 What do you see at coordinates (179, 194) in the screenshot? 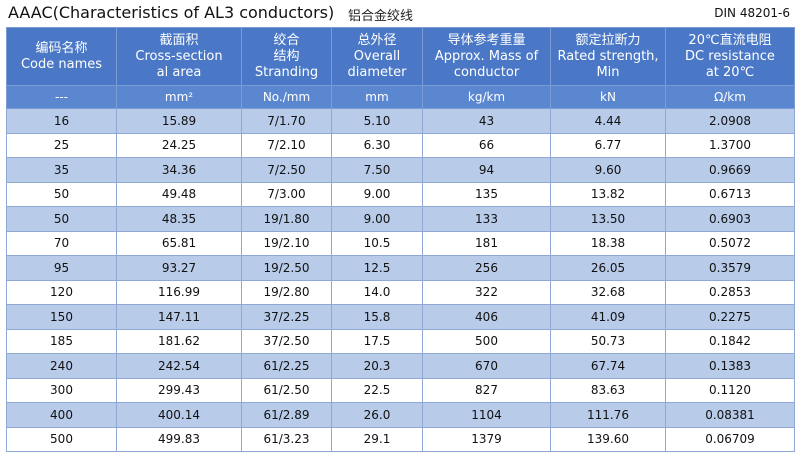
I see `cell: 49.48` at bounding box center [179, 194].